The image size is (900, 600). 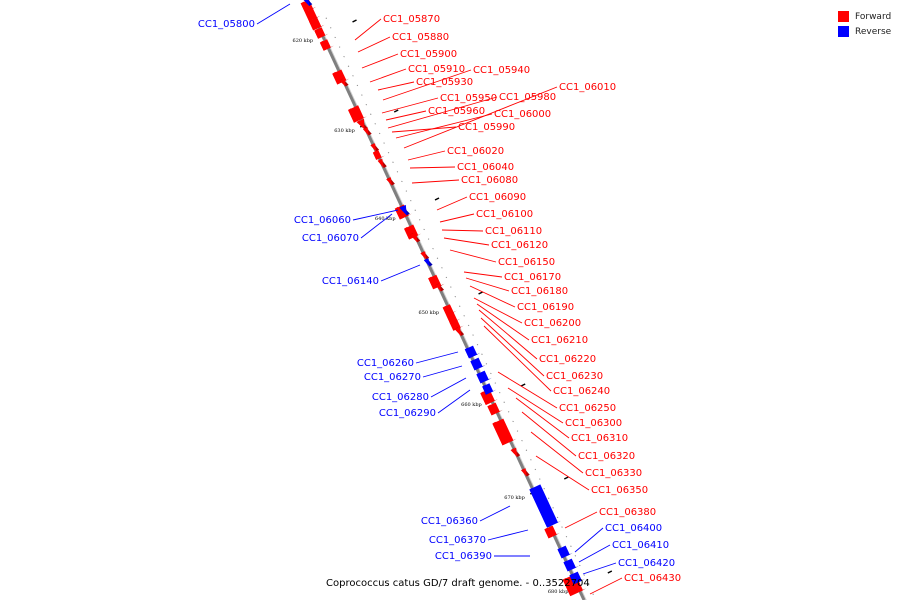 I want to click on gene-label-cc1-05980: CC1_05980, so click(x=527, y=97).